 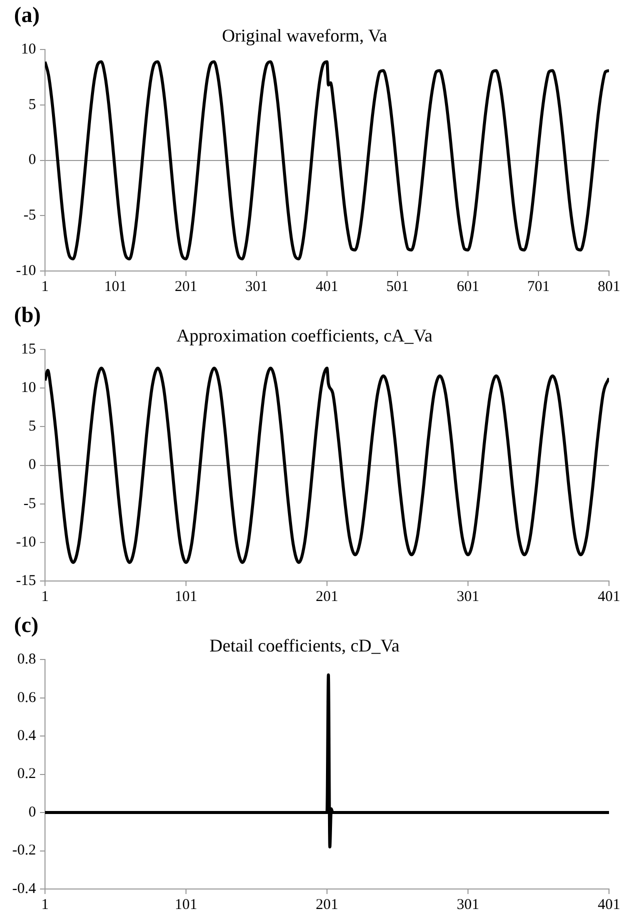 I want to click on y-tick-label: -15, so click(x=26, y=580).